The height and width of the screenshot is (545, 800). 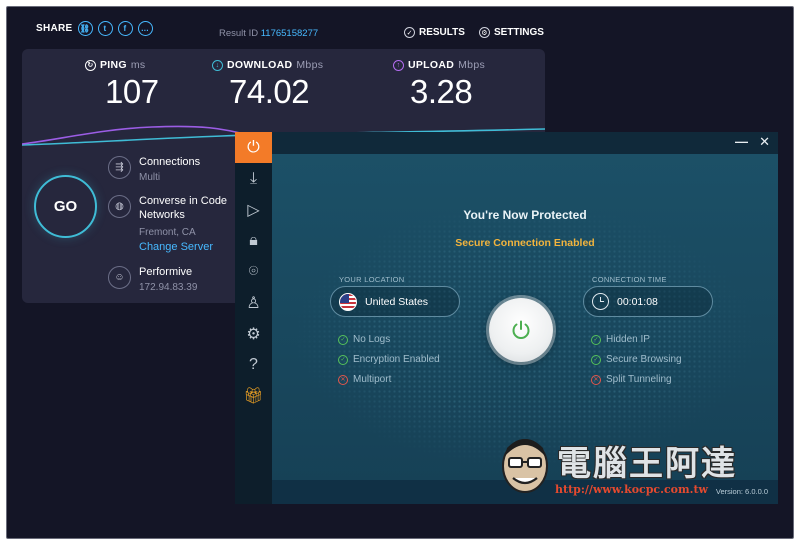 What do you see at coordinates (260, 65) in the screenshot?
I see `download-label: DOWNLOAD` at bounding box center [260, 65].